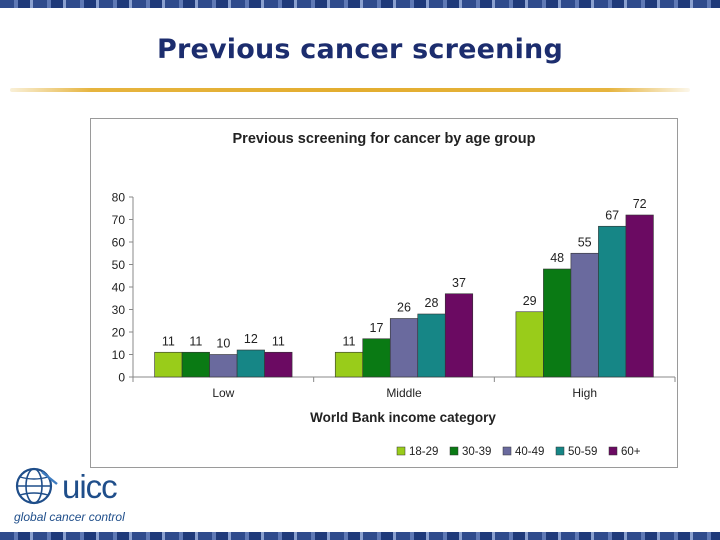 The width and height of the screenshot is (720, 540). I want to click on bar-data-label: 10, so click(223, 344).